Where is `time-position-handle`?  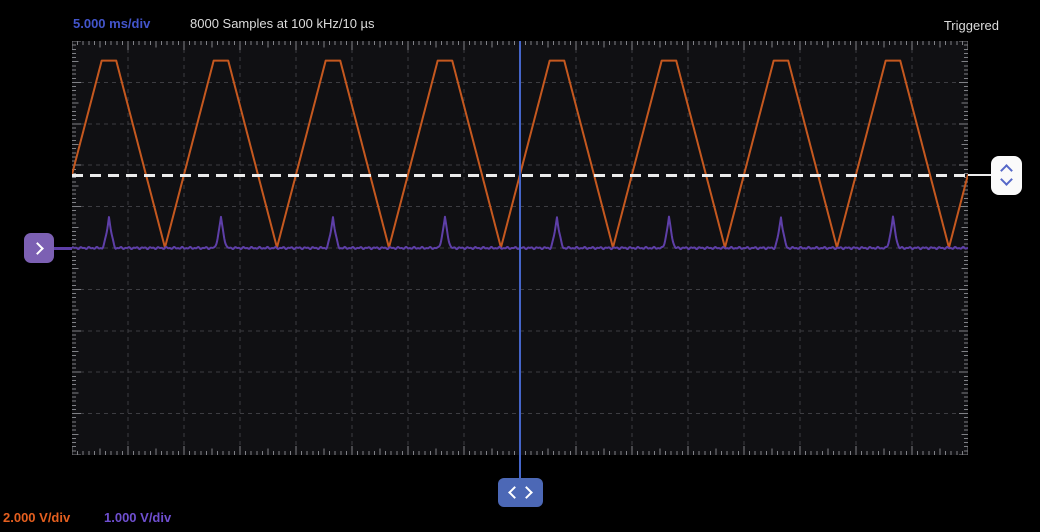 time-position-handle is located at coordinates (520, 492).